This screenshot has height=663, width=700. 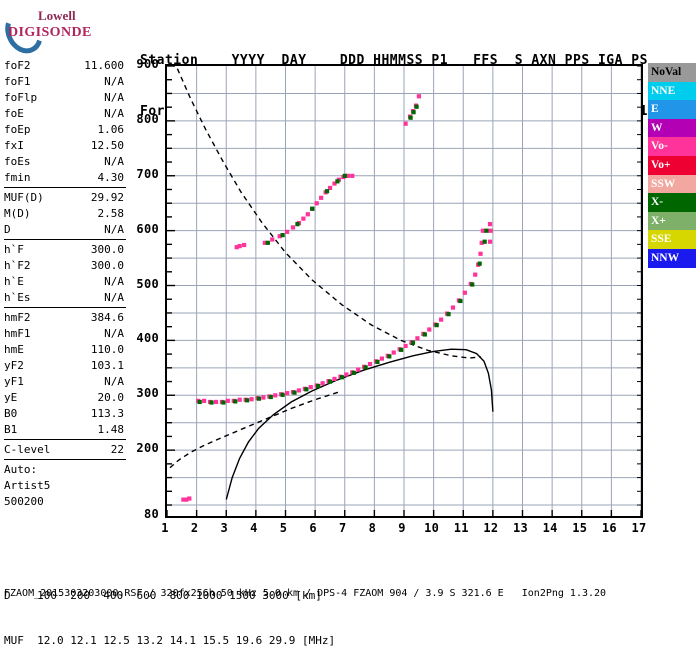 What do you see at coordinates (65, 130) in the screenshot?
I see `param-row: foEp 1.06` at bounding box center [65, 130].